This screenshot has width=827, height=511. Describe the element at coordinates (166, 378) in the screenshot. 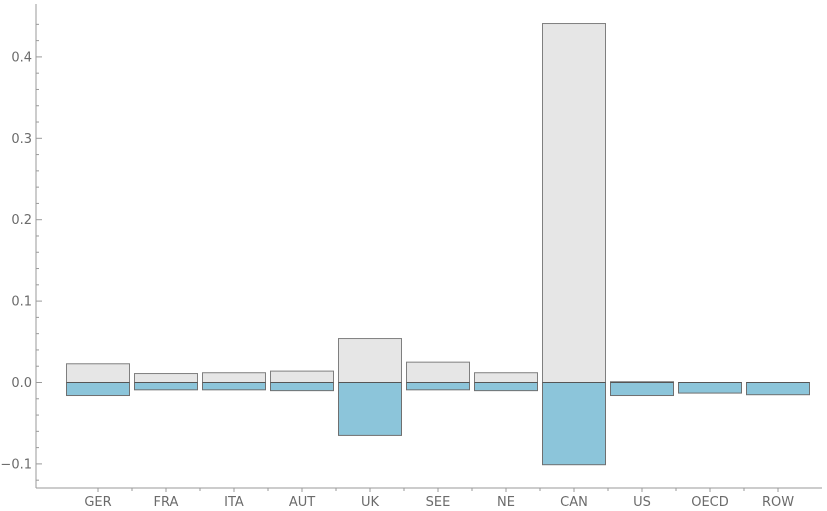

I see `bar-positive-fra` at that location.